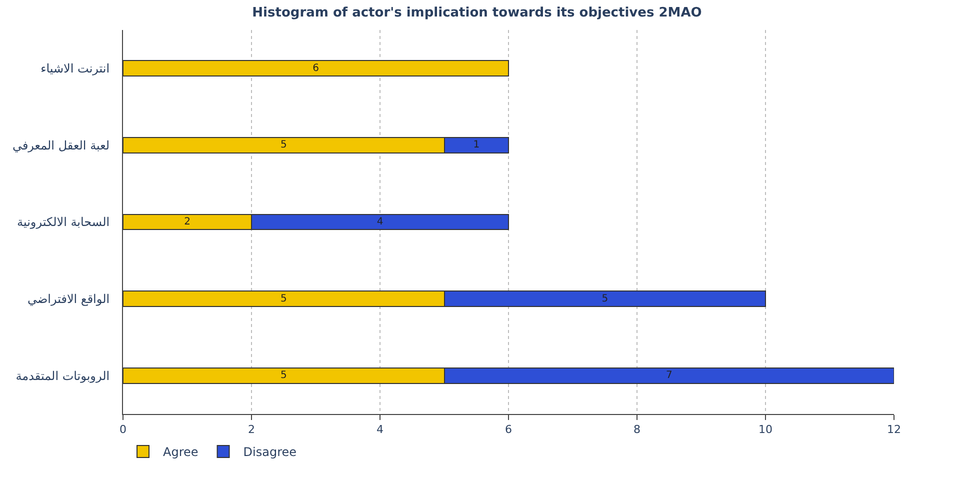 Image resolution: width=954 pixels, height=478 pixels. I want to click on x-tick-label: 2, so click(251, 429).